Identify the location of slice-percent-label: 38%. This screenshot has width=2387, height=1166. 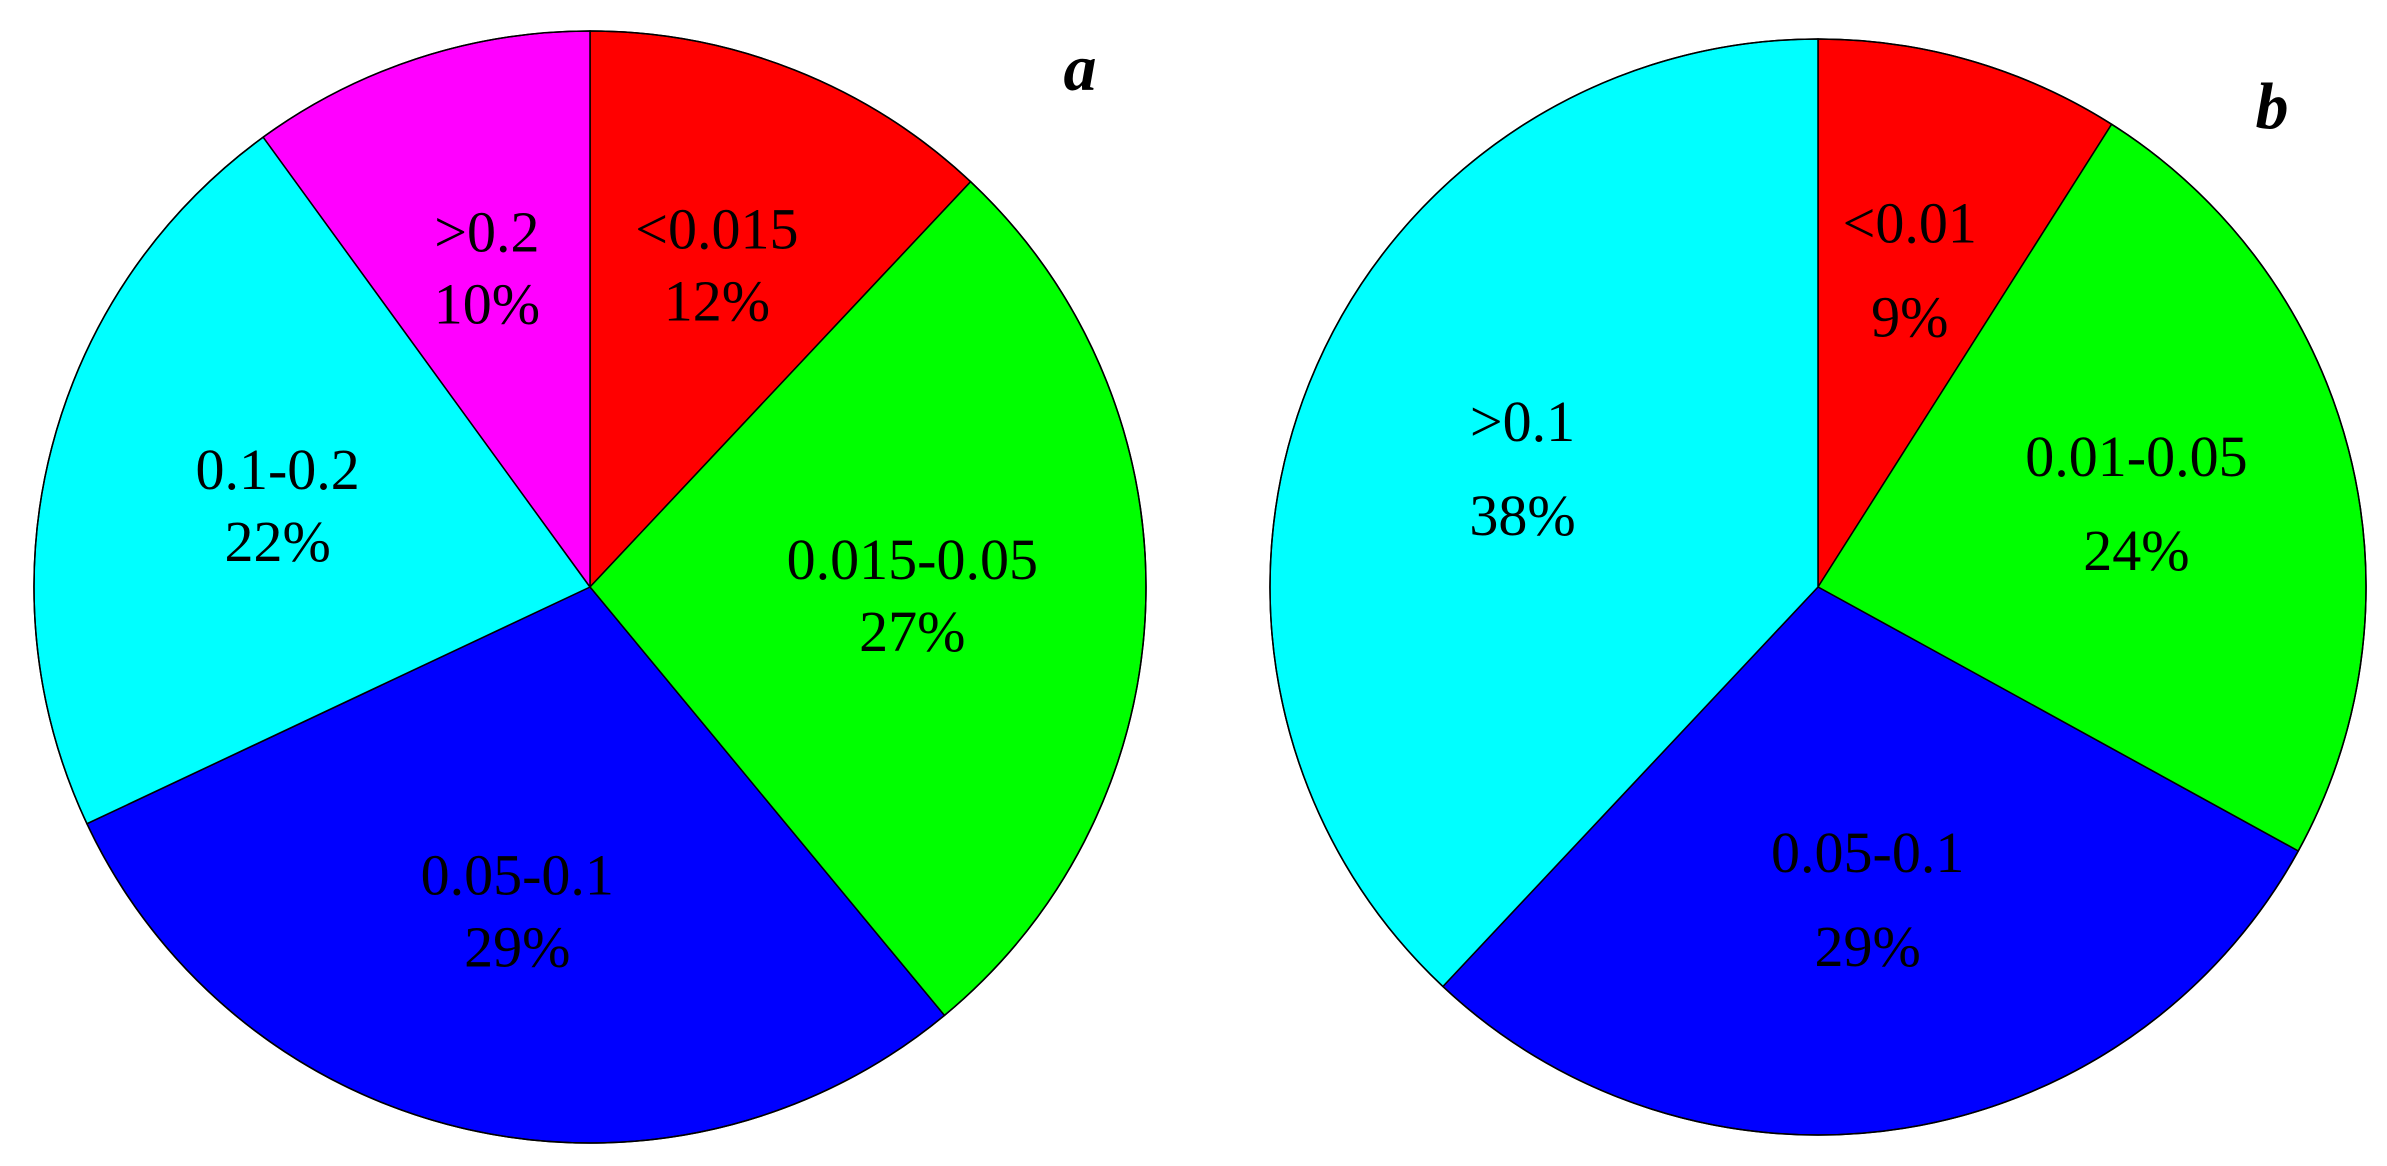
(1522, 515).